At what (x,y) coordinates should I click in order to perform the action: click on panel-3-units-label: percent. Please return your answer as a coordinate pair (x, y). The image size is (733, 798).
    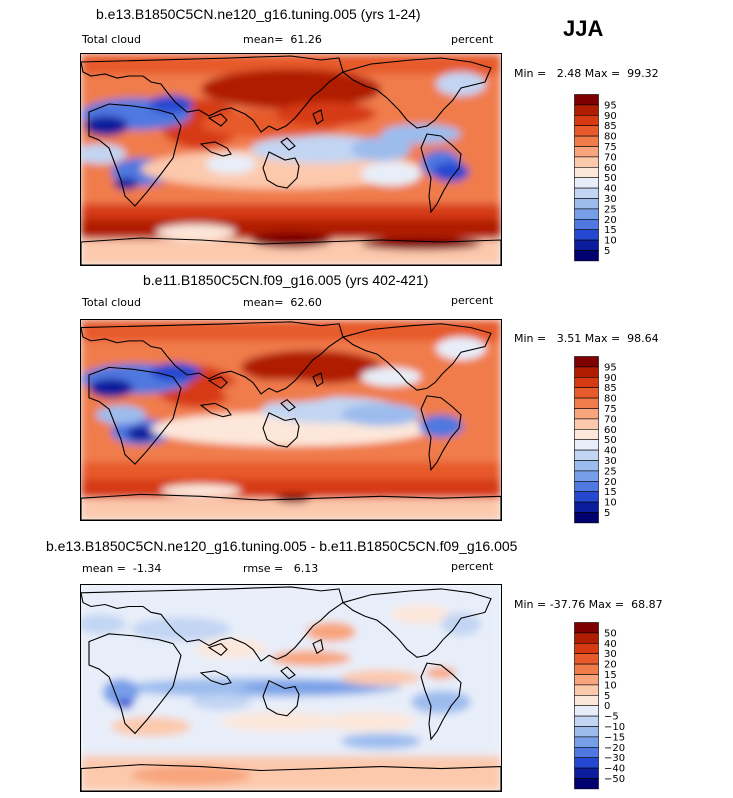
    Looking at the image, I should click on (472, 566).